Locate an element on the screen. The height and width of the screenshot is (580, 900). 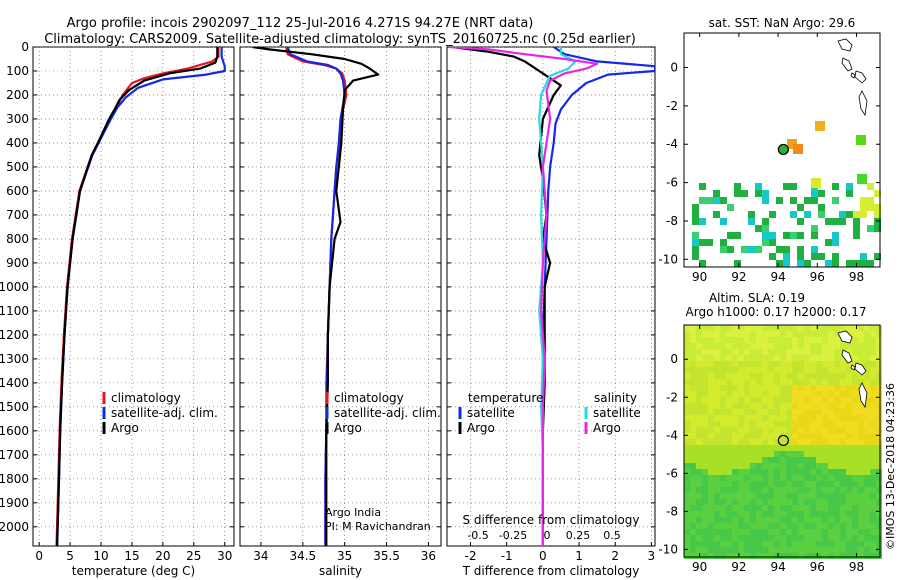
island-shape is located at coordinates (863, 103).